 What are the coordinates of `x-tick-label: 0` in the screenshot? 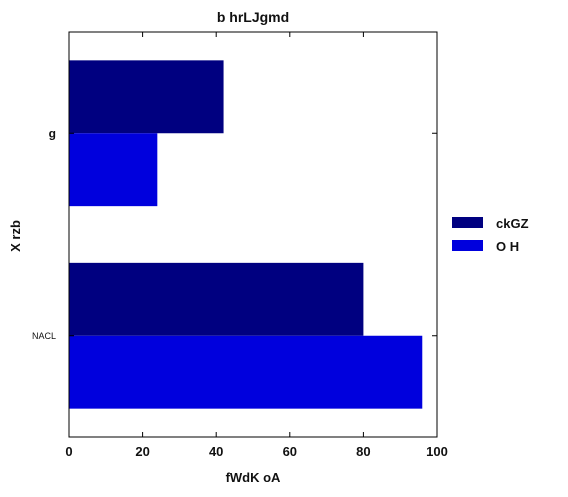 It's located at (68, 451).